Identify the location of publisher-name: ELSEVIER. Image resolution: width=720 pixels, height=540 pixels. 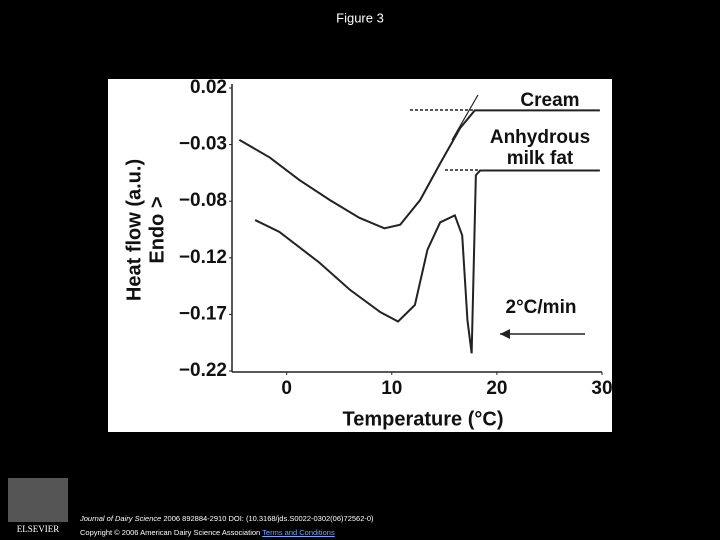
(38, 529).